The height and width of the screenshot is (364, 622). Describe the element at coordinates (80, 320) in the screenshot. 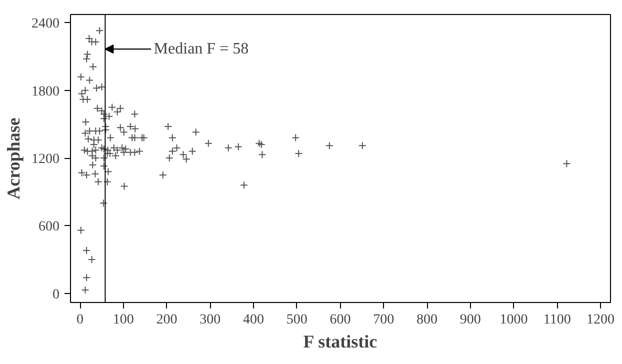

I see `x-tick-label: 0` at that location.